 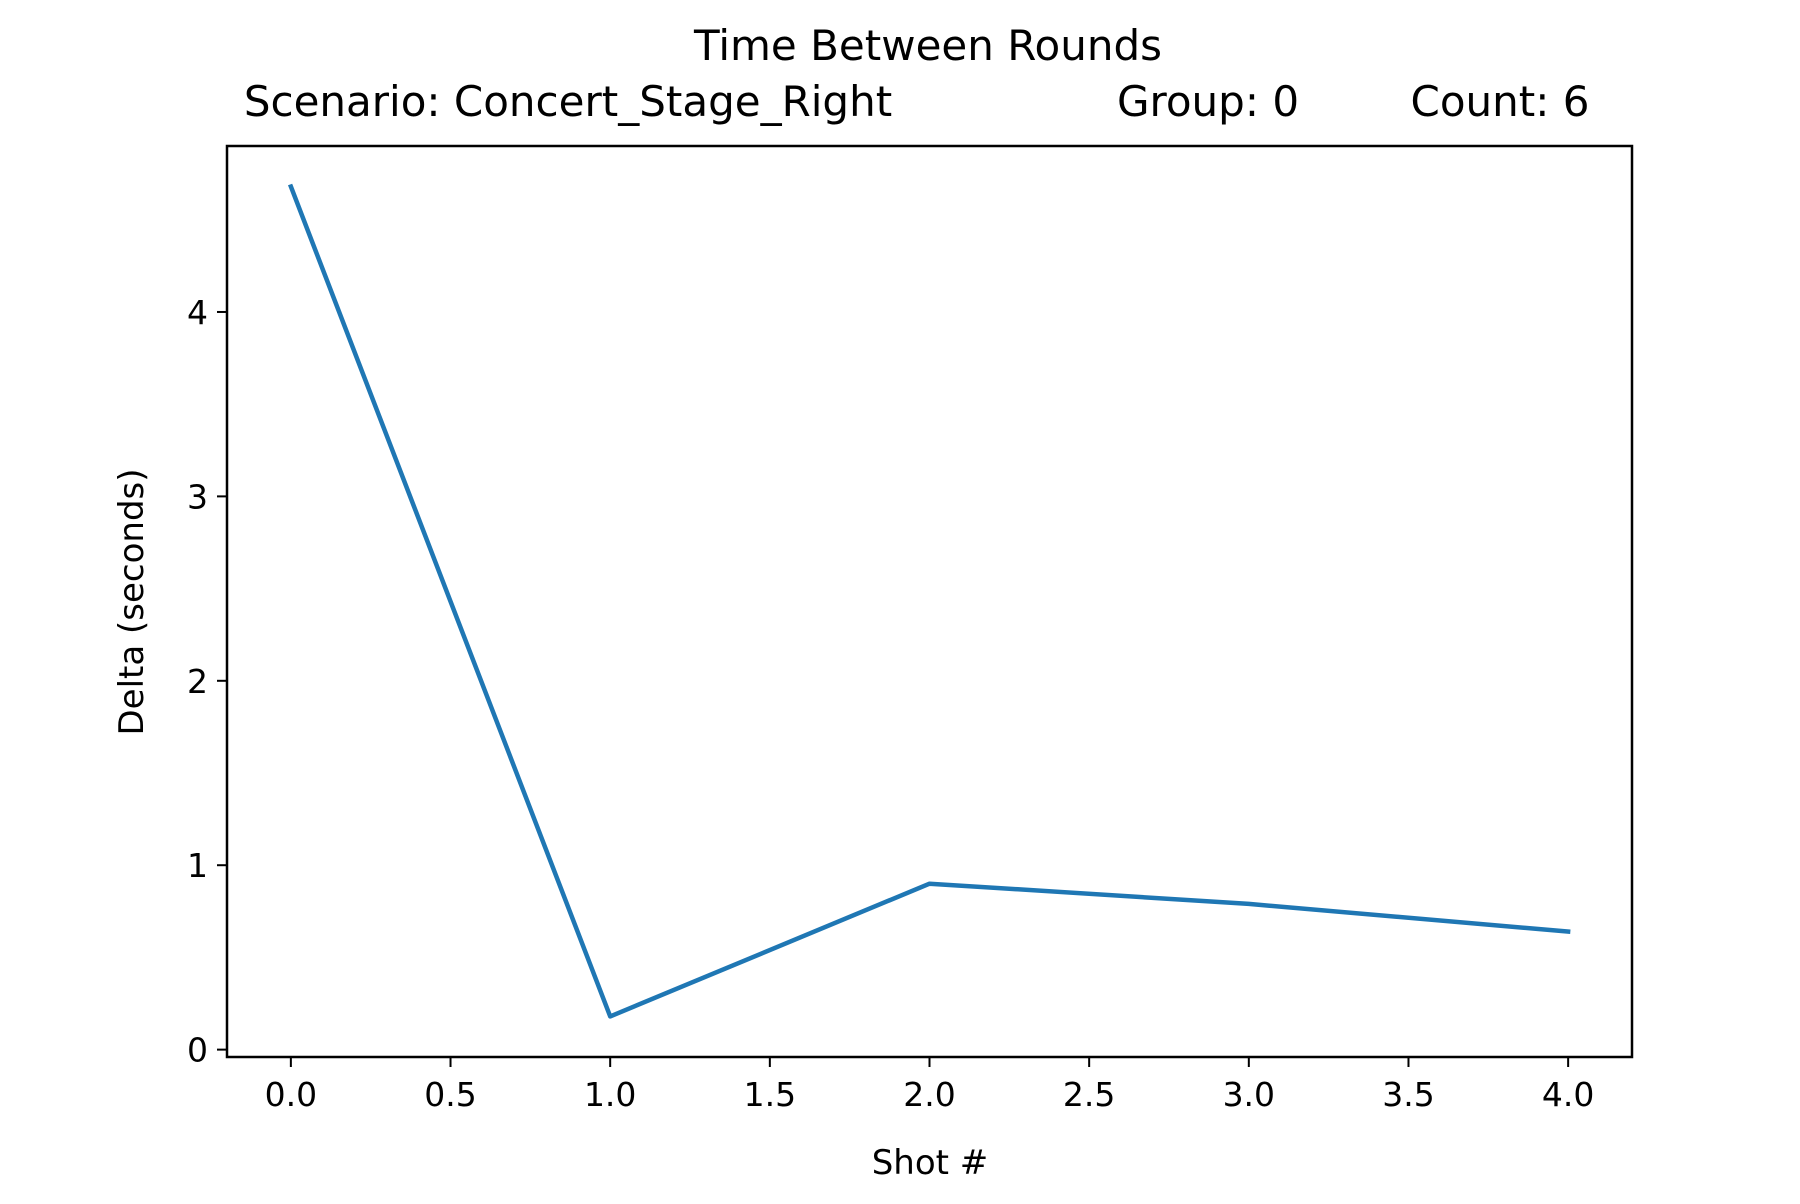 I want to click on x-tick-label: 0.0, so click(x=291, y=1094).